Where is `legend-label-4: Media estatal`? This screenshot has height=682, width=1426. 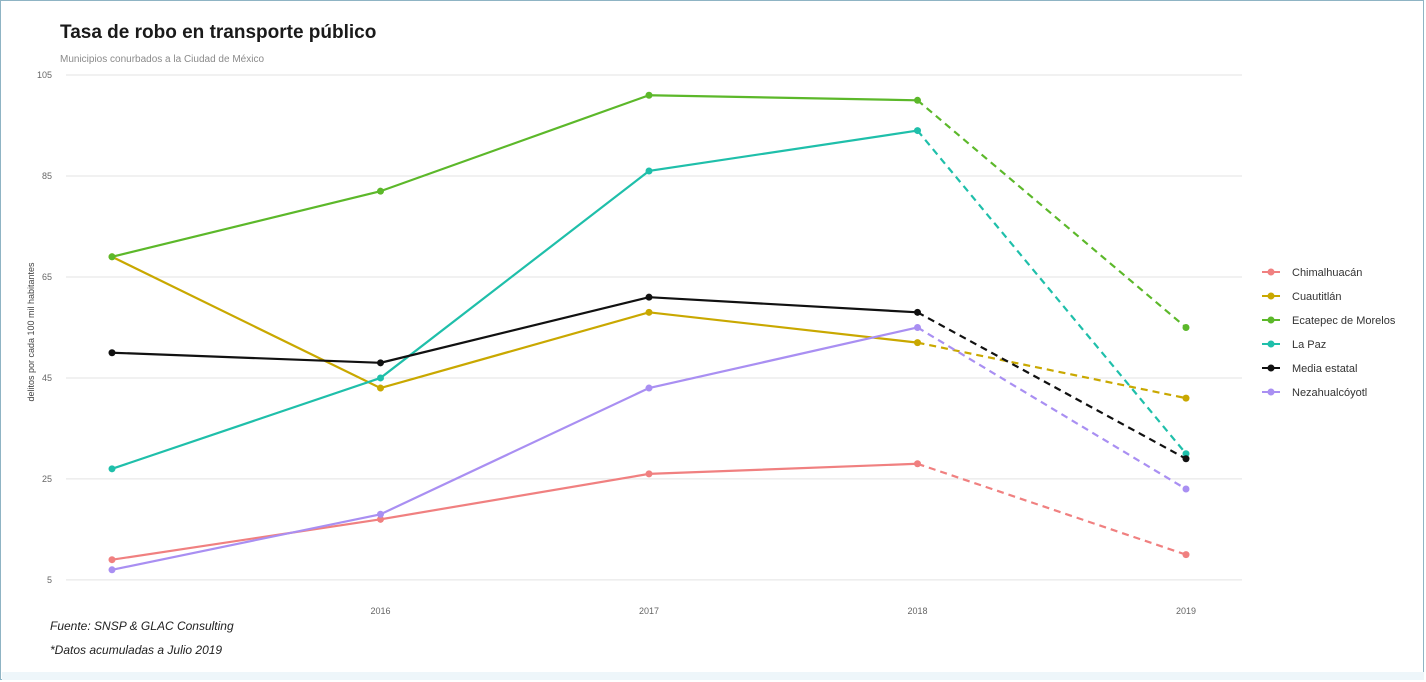 legend-label-4: Media estatal is located at coordinates (1324, 369).